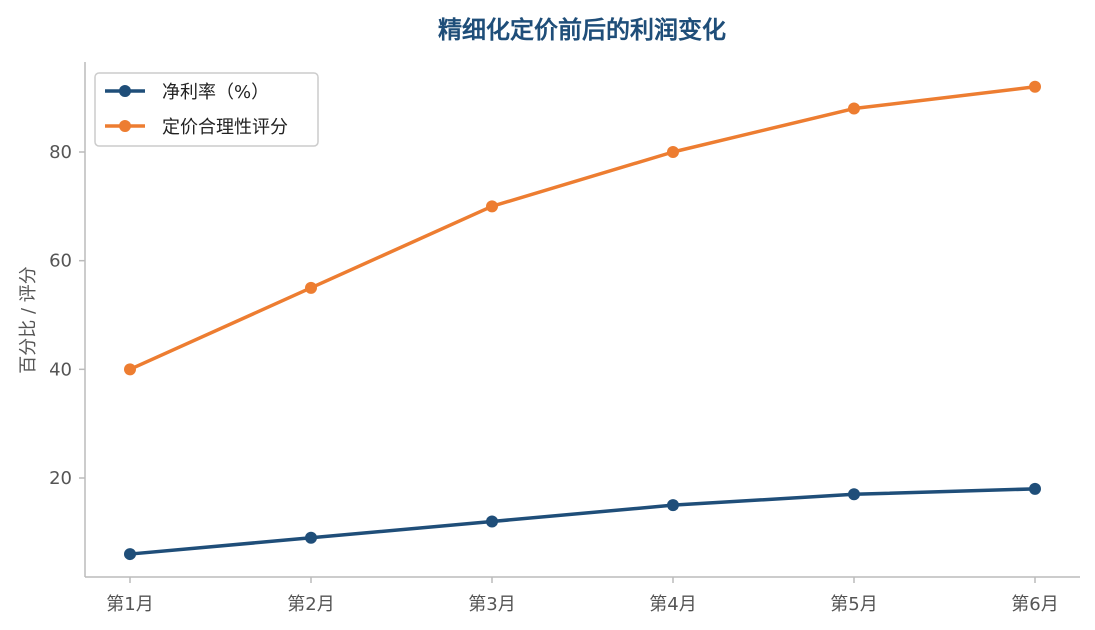 The width and height of the screenshot is (1095, 630). I want to click on y-tick-label: 60, so click(60, 261).